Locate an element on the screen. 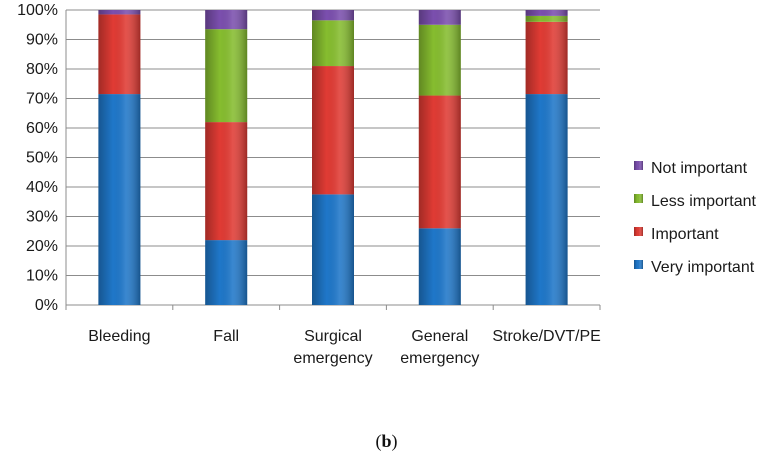  legend-item: Less important is located at coordinates (695, 201).